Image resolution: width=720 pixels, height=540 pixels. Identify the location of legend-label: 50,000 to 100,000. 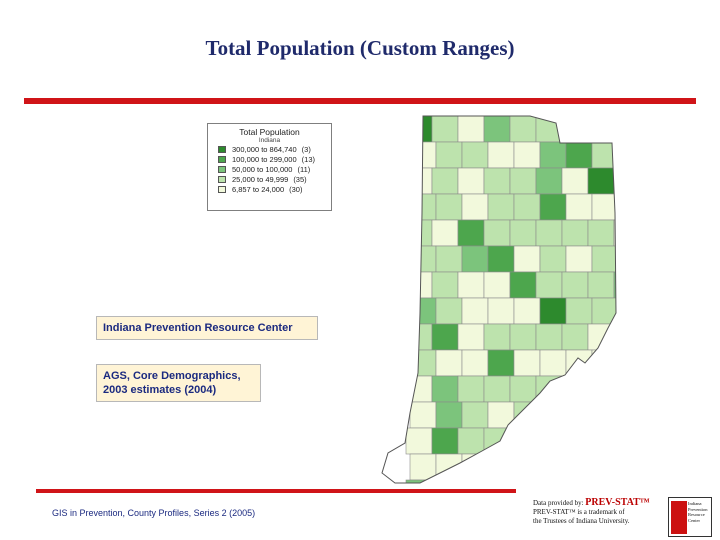
(262, 169).